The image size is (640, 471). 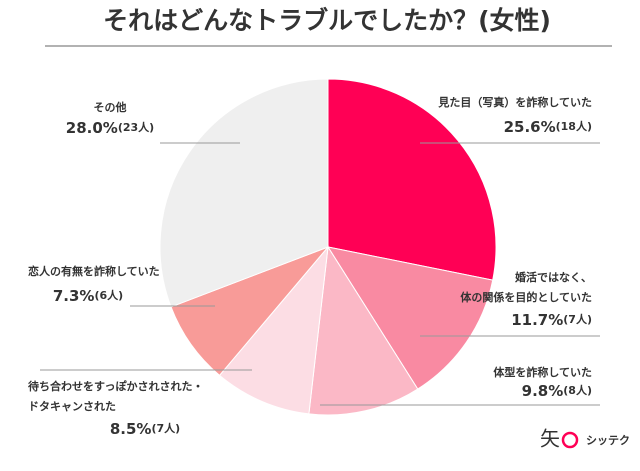 I want to click on slice-count: (6人), so click(x=108, y=295).